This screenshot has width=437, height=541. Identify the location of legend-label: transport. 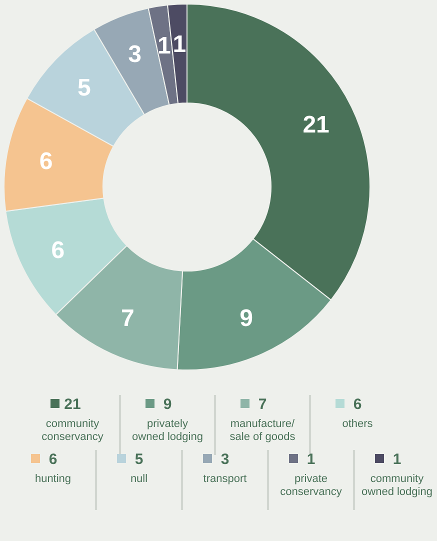
(225, 479).